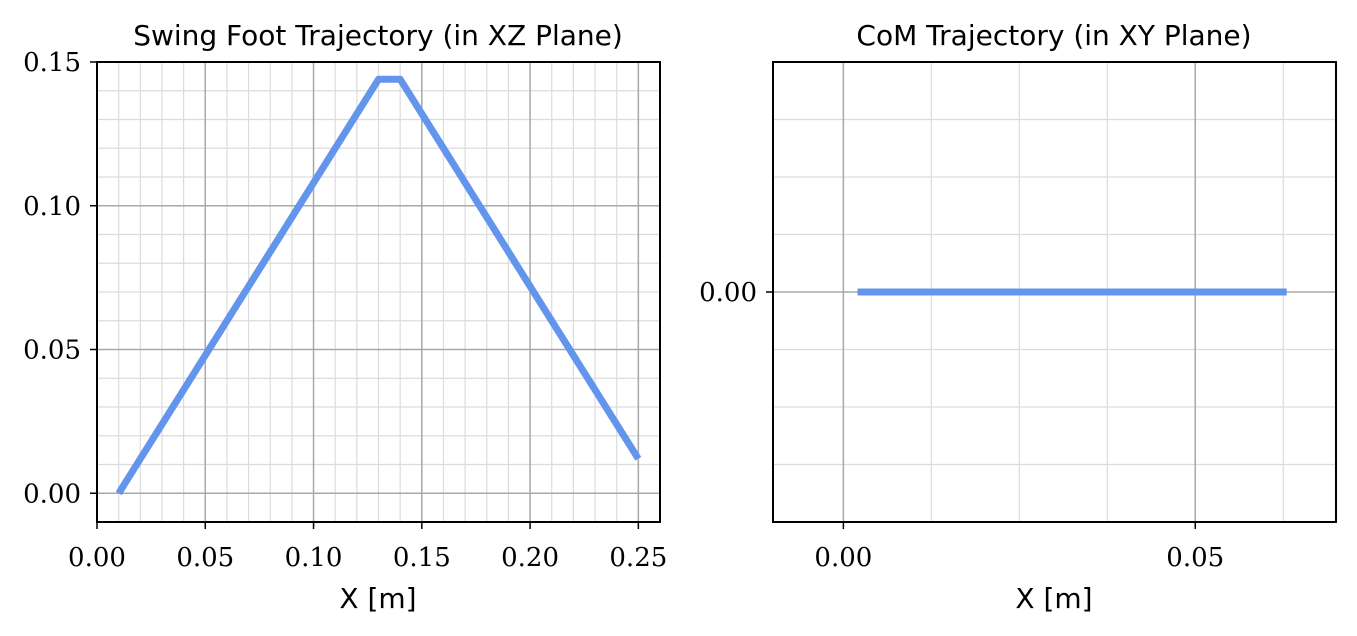 This screenshot has width=1357, height=636. What do you see at coordinates (378, 35) in the screenshot?
I see `swing-foot-title: Swing Foot Trajectory (in XZ Plane)` at bounding box center [378, 35].